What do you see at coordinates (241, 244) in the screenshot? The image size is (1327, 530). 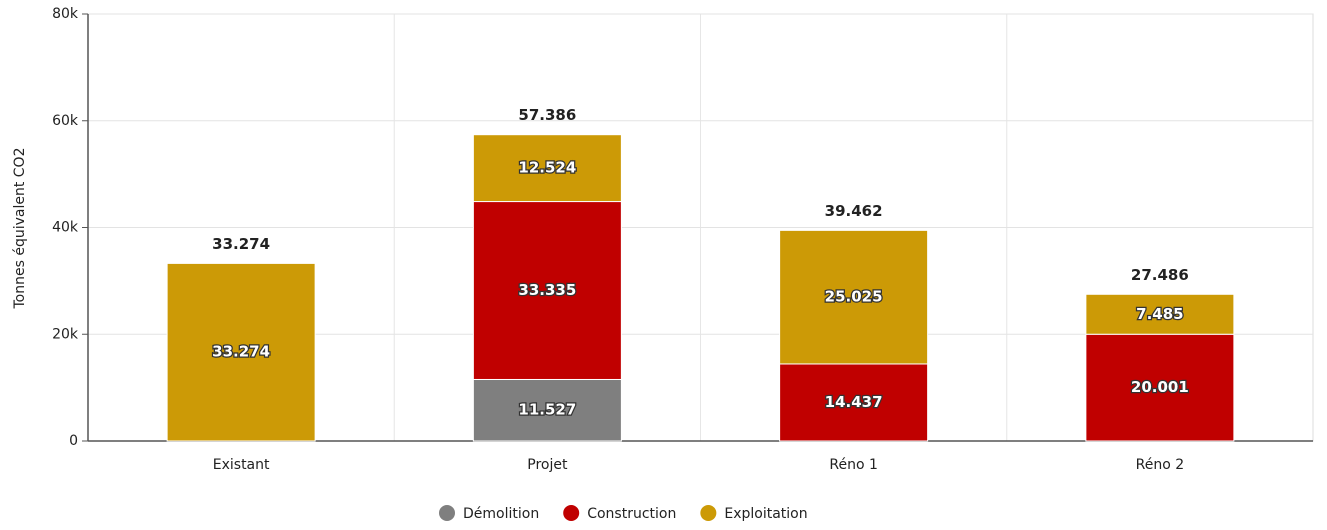 I see `total-label: 33.274` at bounding box center [241, 244].